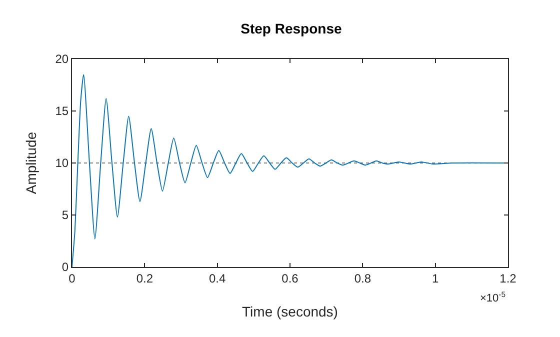  I want to click on x-tick-label: 0.6, so click(290, 278).